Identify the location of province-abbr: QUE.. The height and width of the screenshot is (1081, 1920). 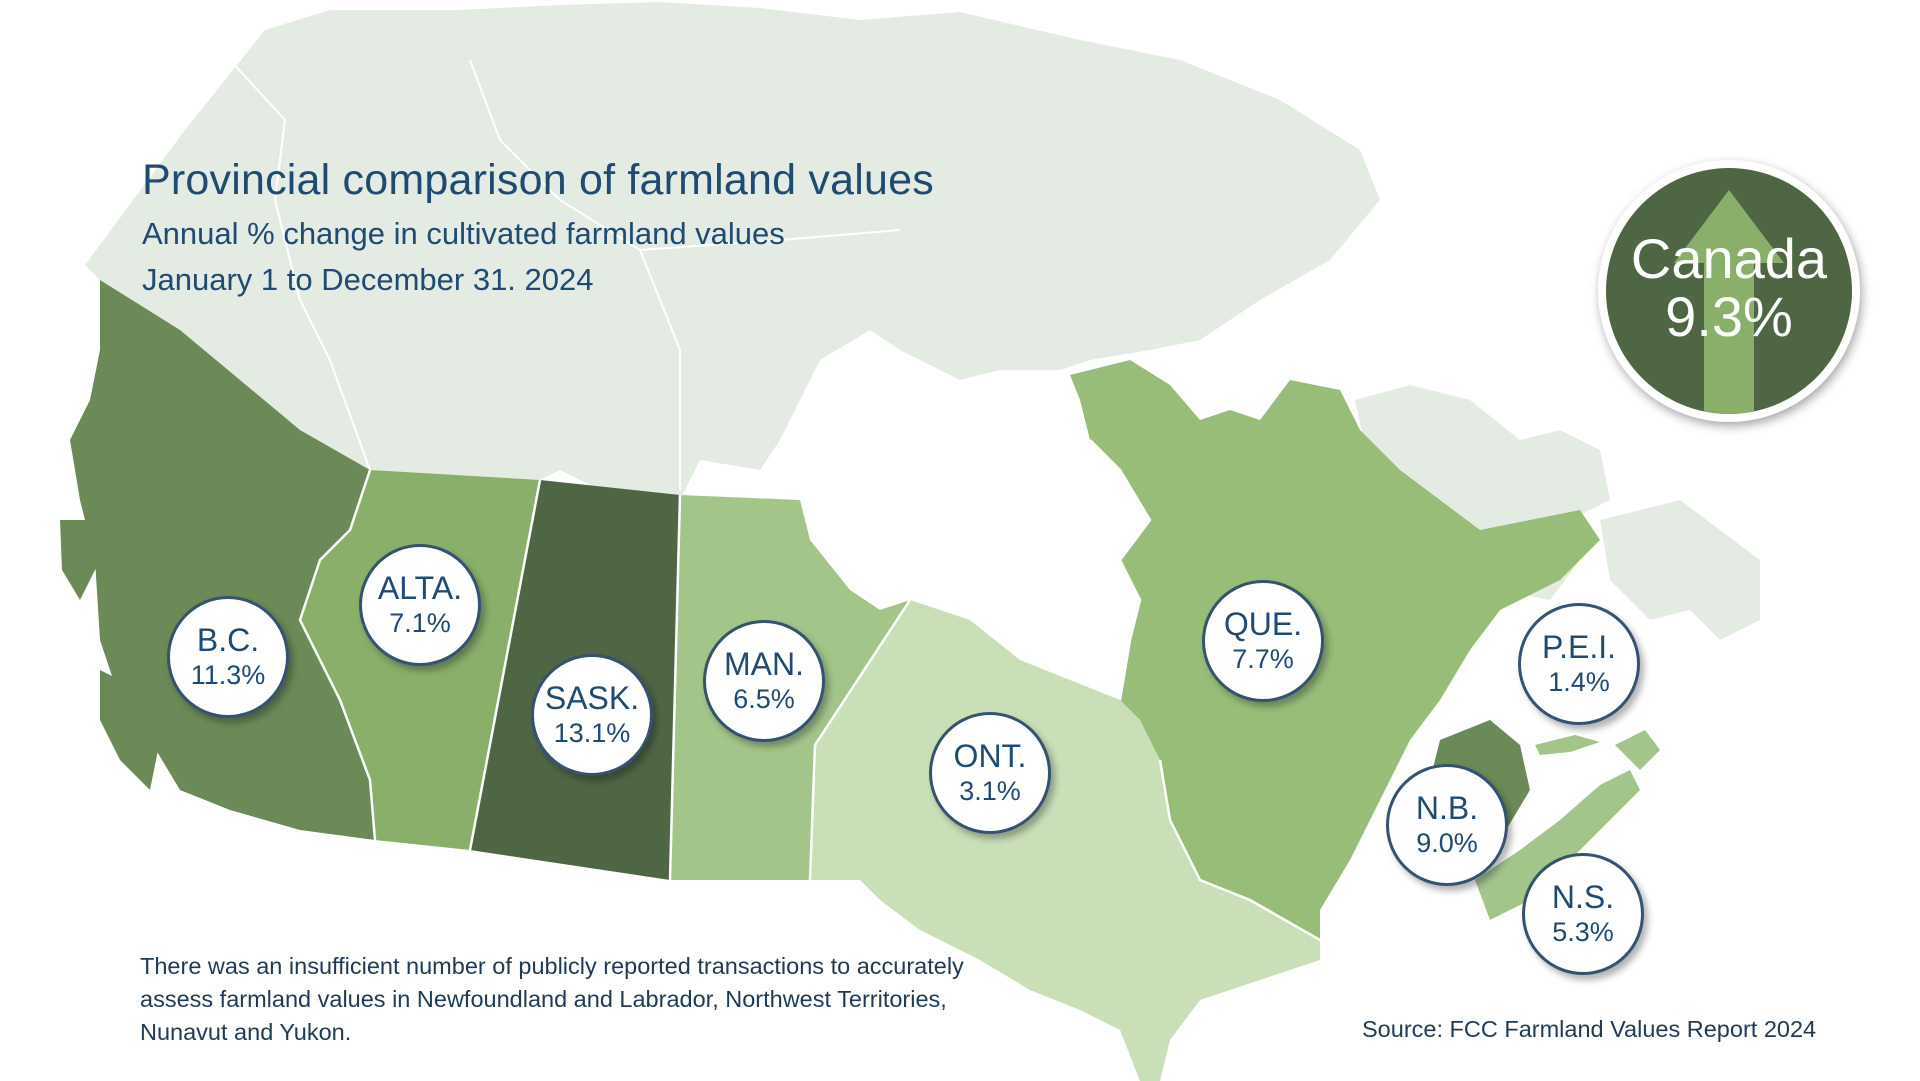
(1263, 624).